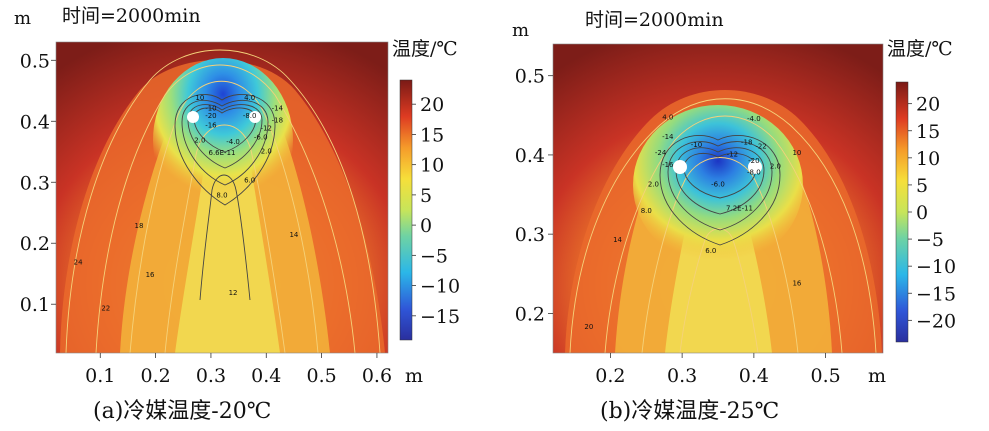 The image size is (989, 431). What do you see at coordinates (680, 167) in the screenshot?
I see `panel-b-pipe-left` at bounding box center [680, 167].